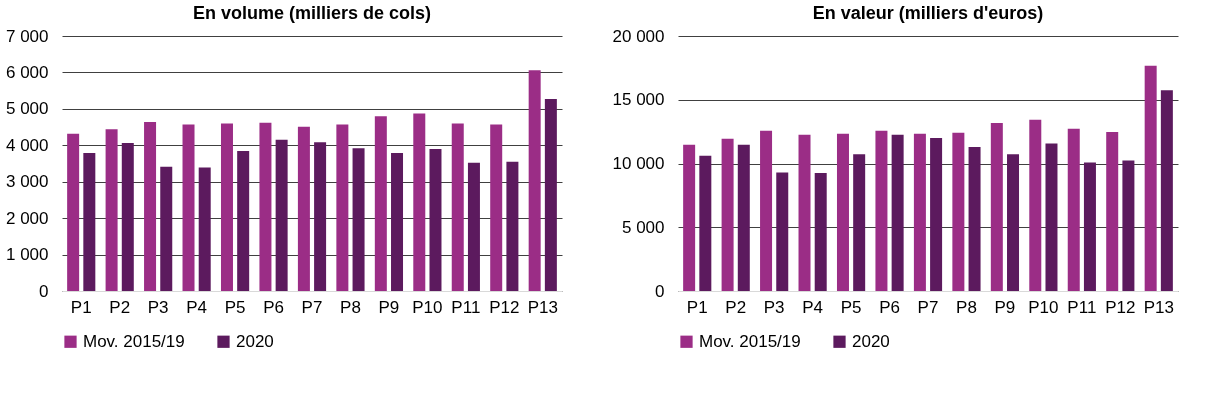 Image resolution: width=1208 pixels, height=403 pixels. I want to click on chart-title: En valeur (milliers d'euros), so click(928, 13).